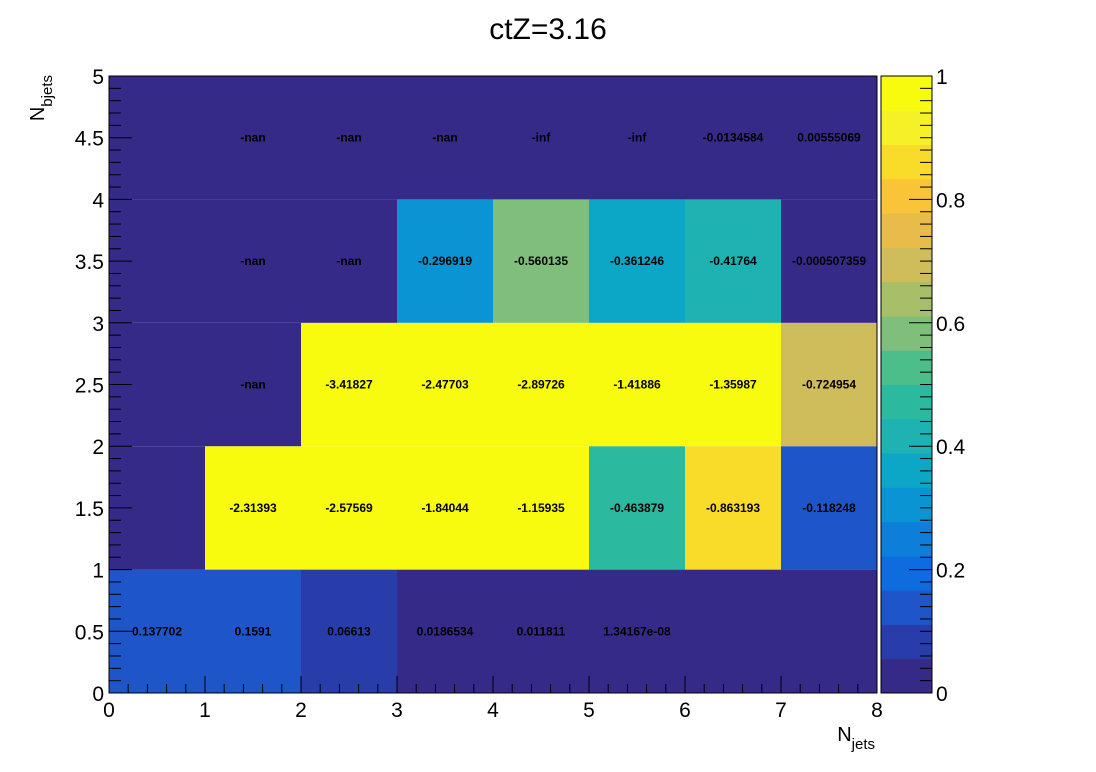 The height and width of the screenshot is (772, 1096). I want to click on cell-value-label: -2.47703, so click(445, 385).